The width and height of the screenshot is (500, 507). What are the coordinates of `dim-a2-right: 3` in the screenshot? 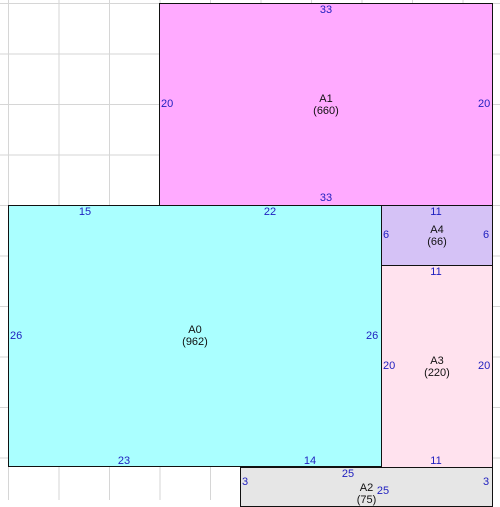 It's located at (486, 482).